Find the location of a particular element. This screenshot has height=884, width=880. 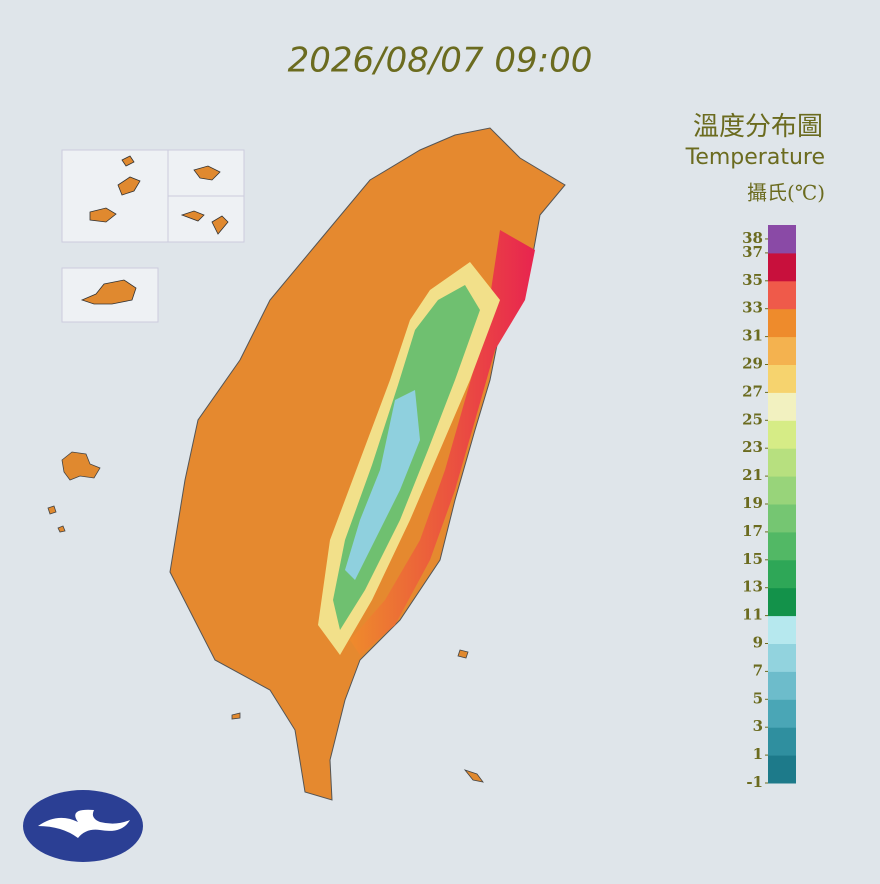

tick-label: 23 is located at coordinates (752, 447).